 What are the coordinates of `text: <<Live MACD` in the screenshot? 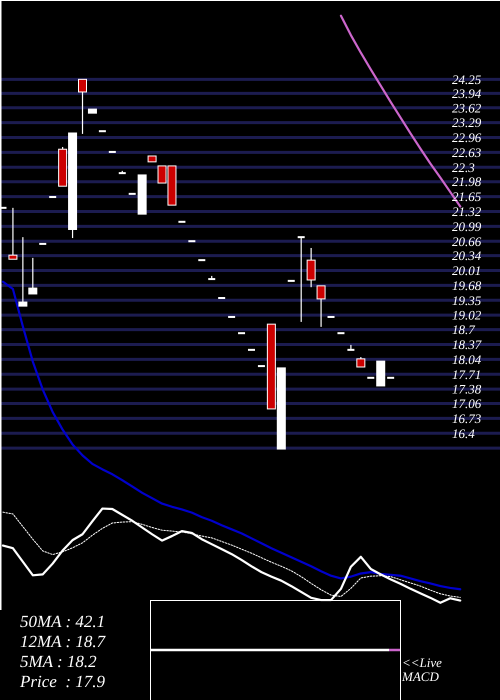 It's located at (422, 669).